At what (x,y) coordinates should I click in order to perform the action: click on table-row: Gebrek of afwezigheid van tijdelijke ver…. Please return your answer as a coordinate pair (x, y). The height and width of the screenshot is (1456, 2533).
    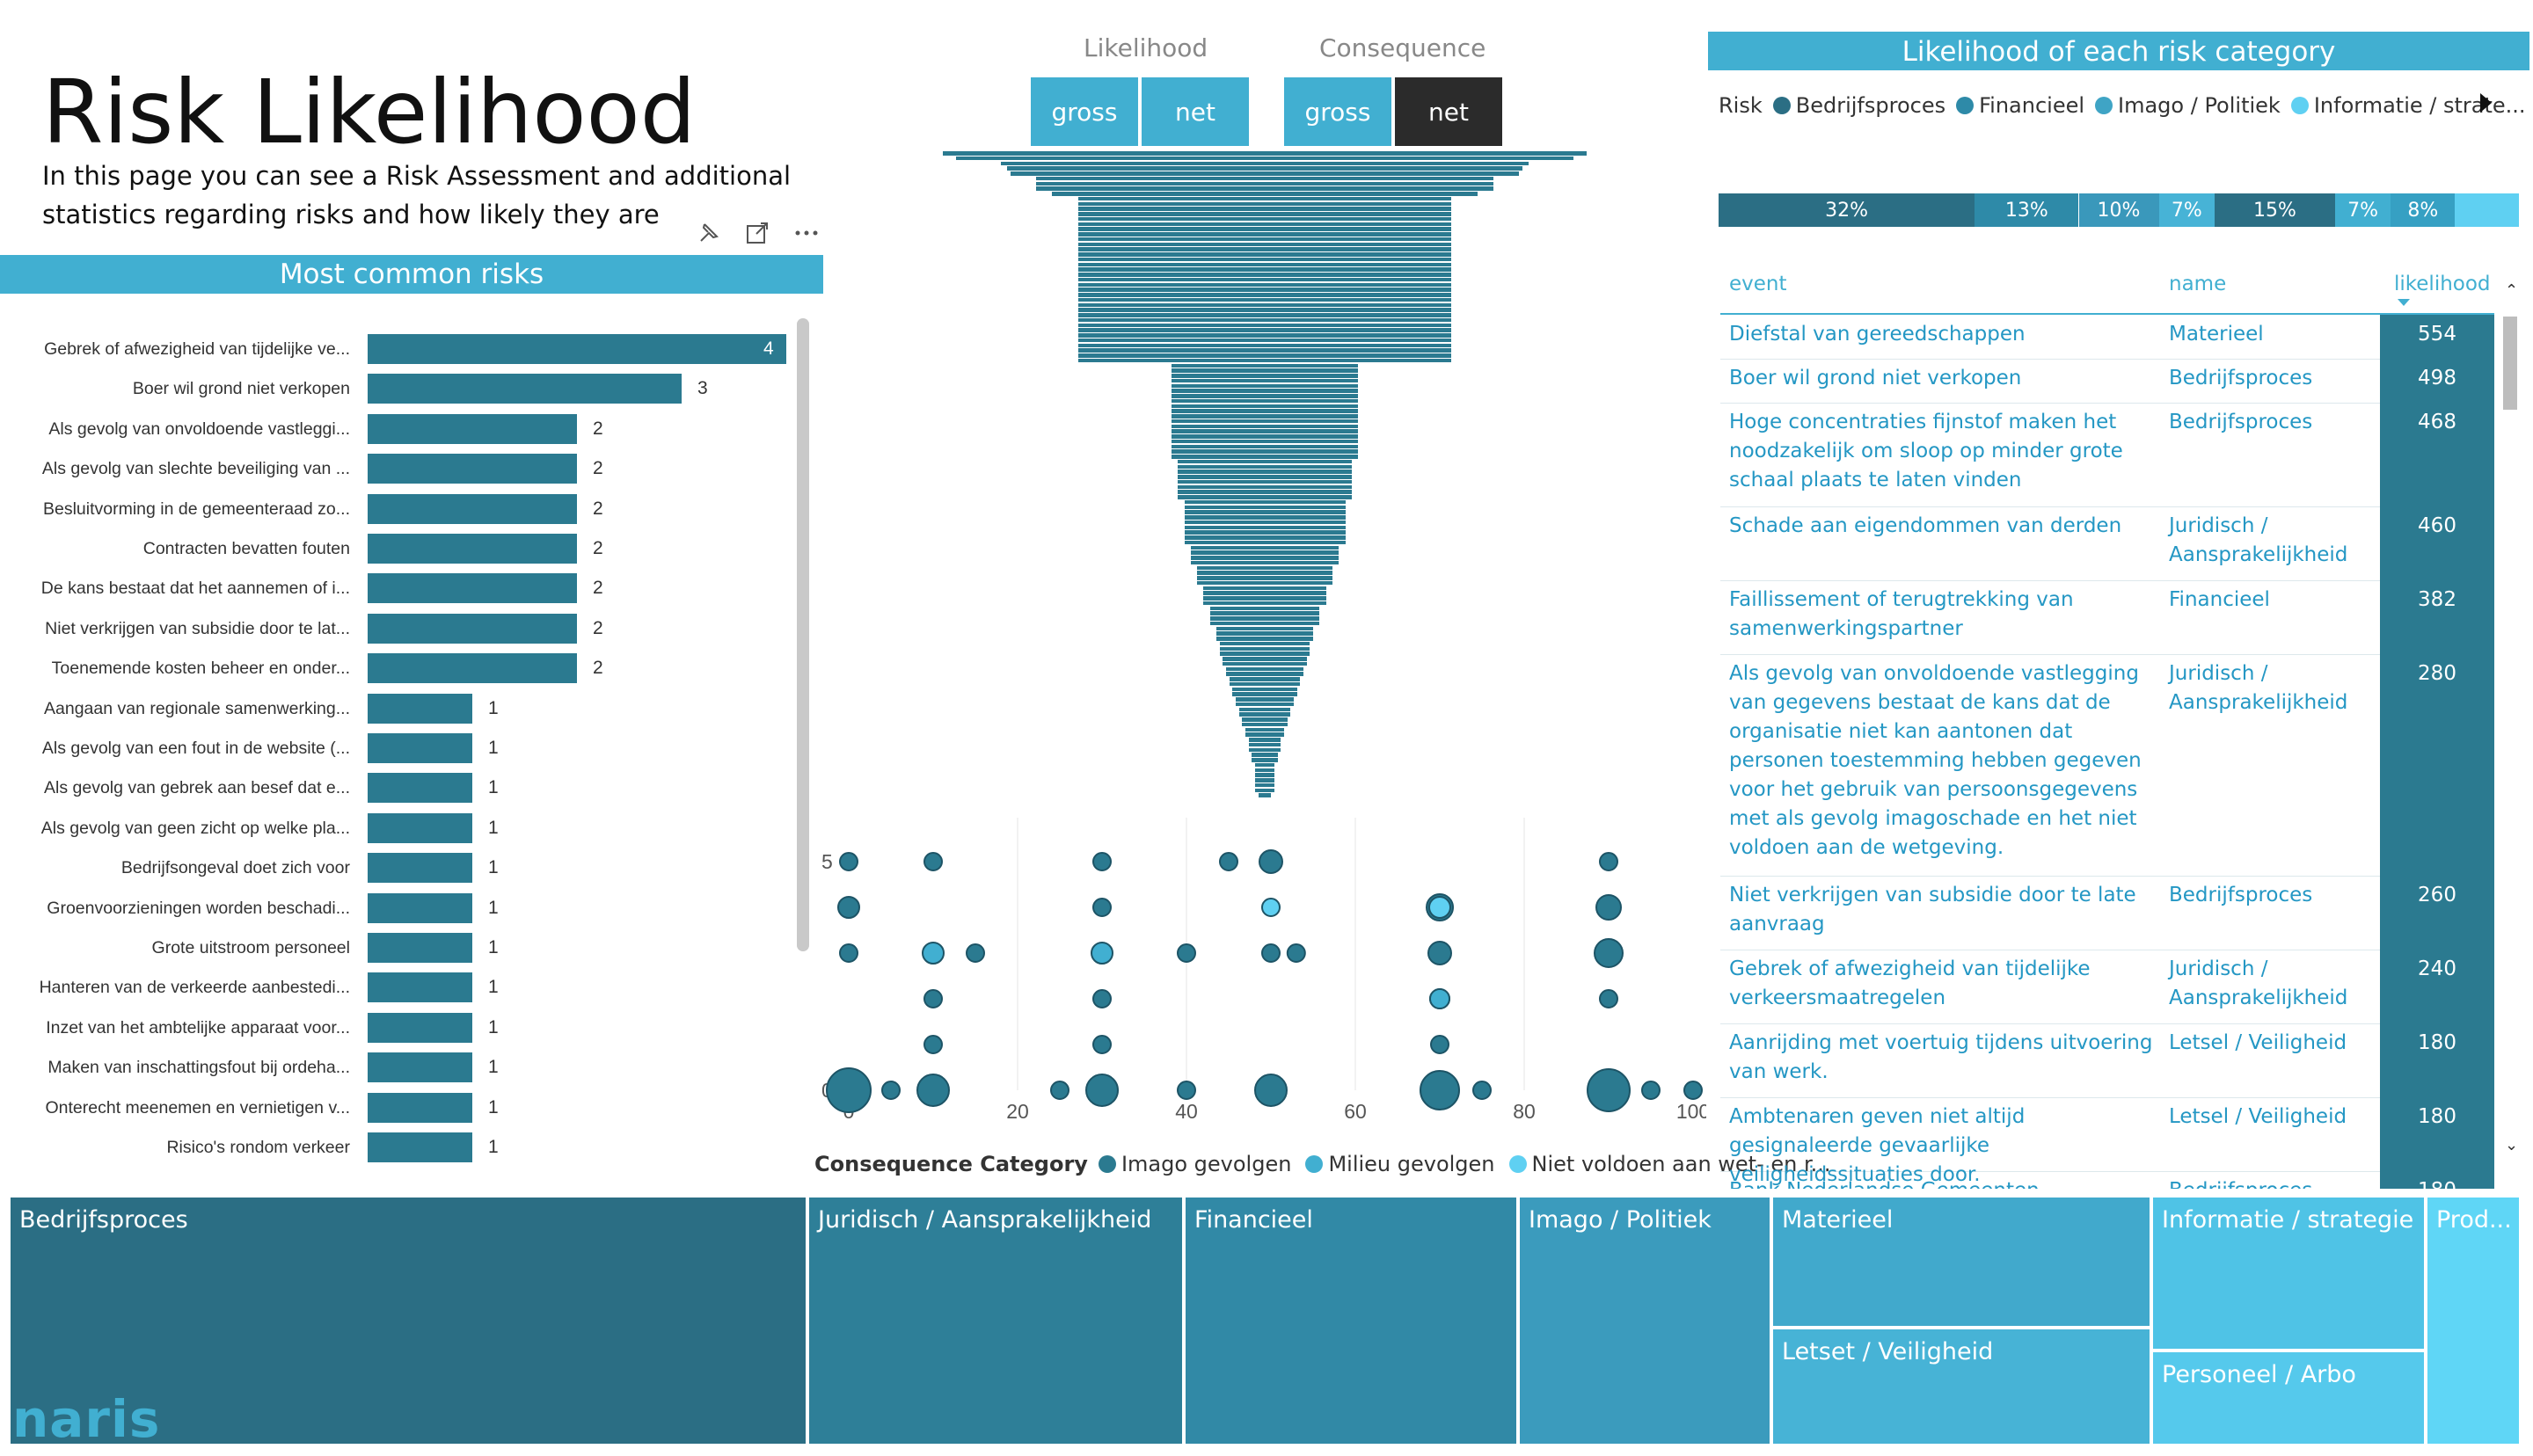
    Looking at the image, I should click on (2107, 987).